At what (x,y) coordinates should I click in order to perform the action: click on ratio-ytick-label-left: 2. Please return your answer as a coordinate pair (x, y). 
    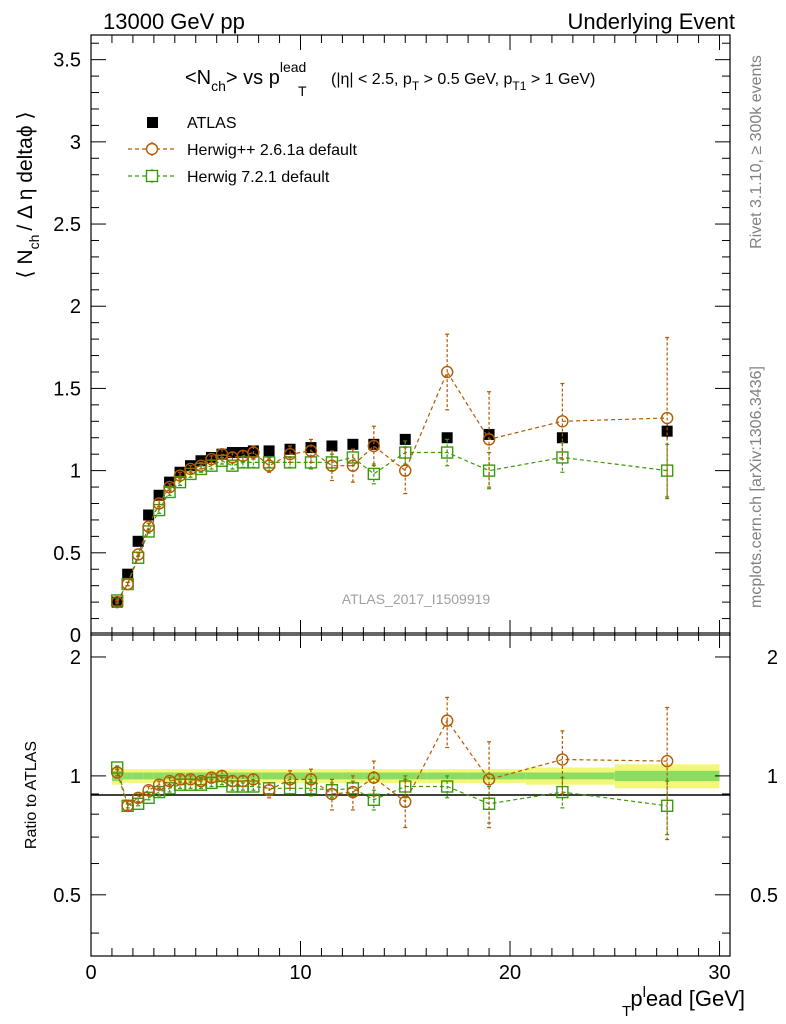
    Looking at the image, I should click on (75, 658).